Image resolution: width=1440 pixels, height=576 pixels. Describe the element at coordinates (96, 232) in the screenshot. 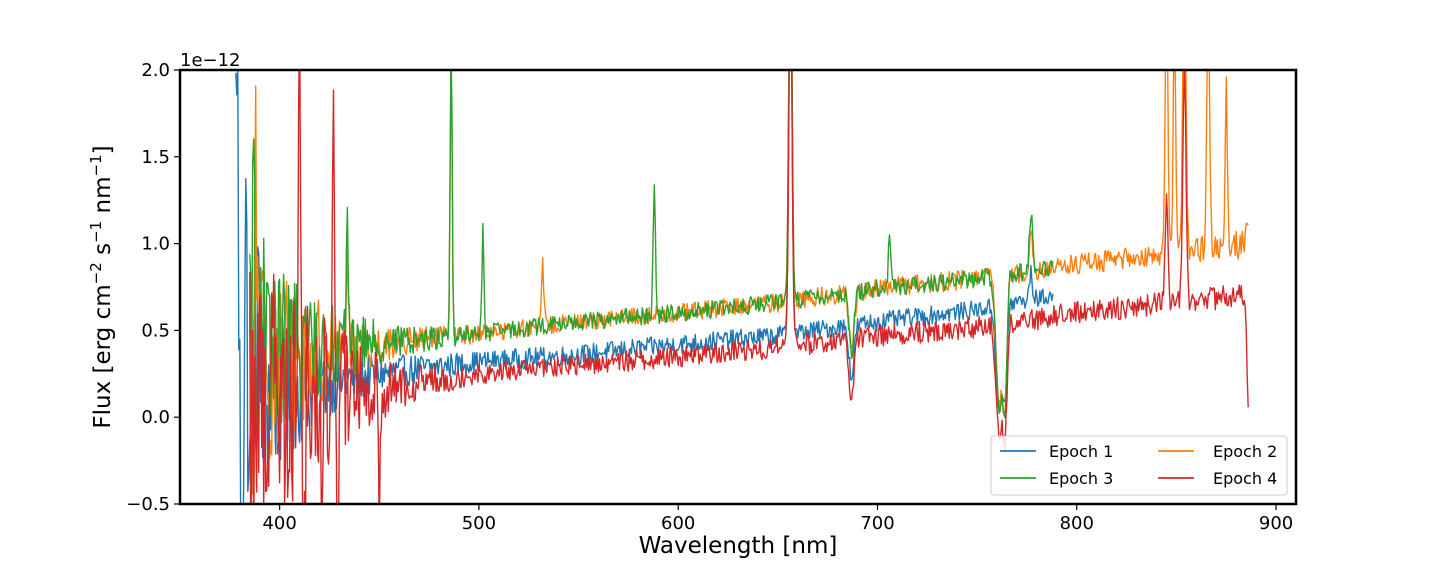

I see `y-label-sup2: −1` at that location.